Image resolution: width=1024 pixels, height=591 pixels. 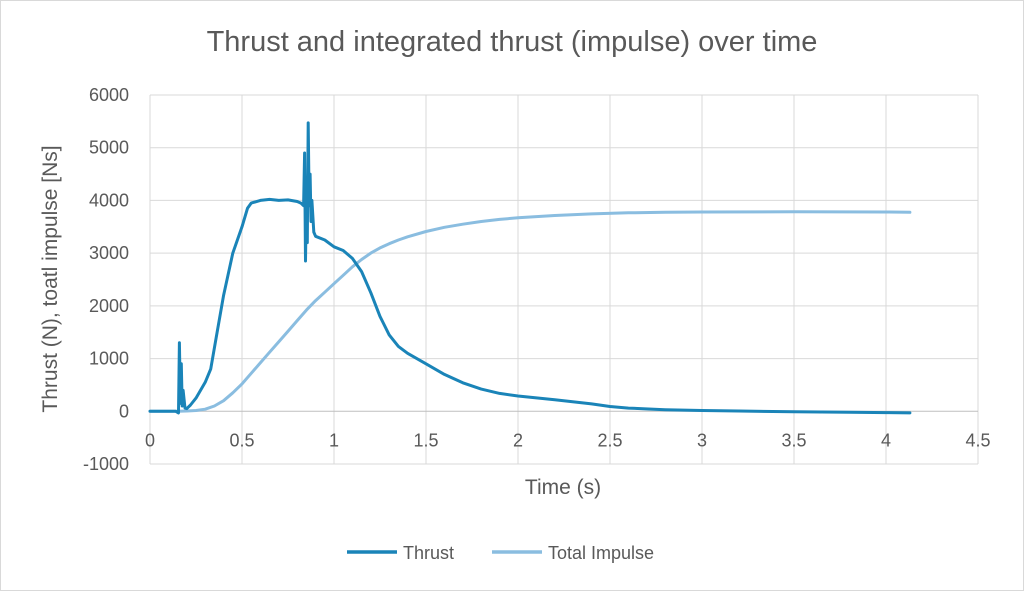 I want to click on x-tick-label: 3, so click(x=702, y=440).